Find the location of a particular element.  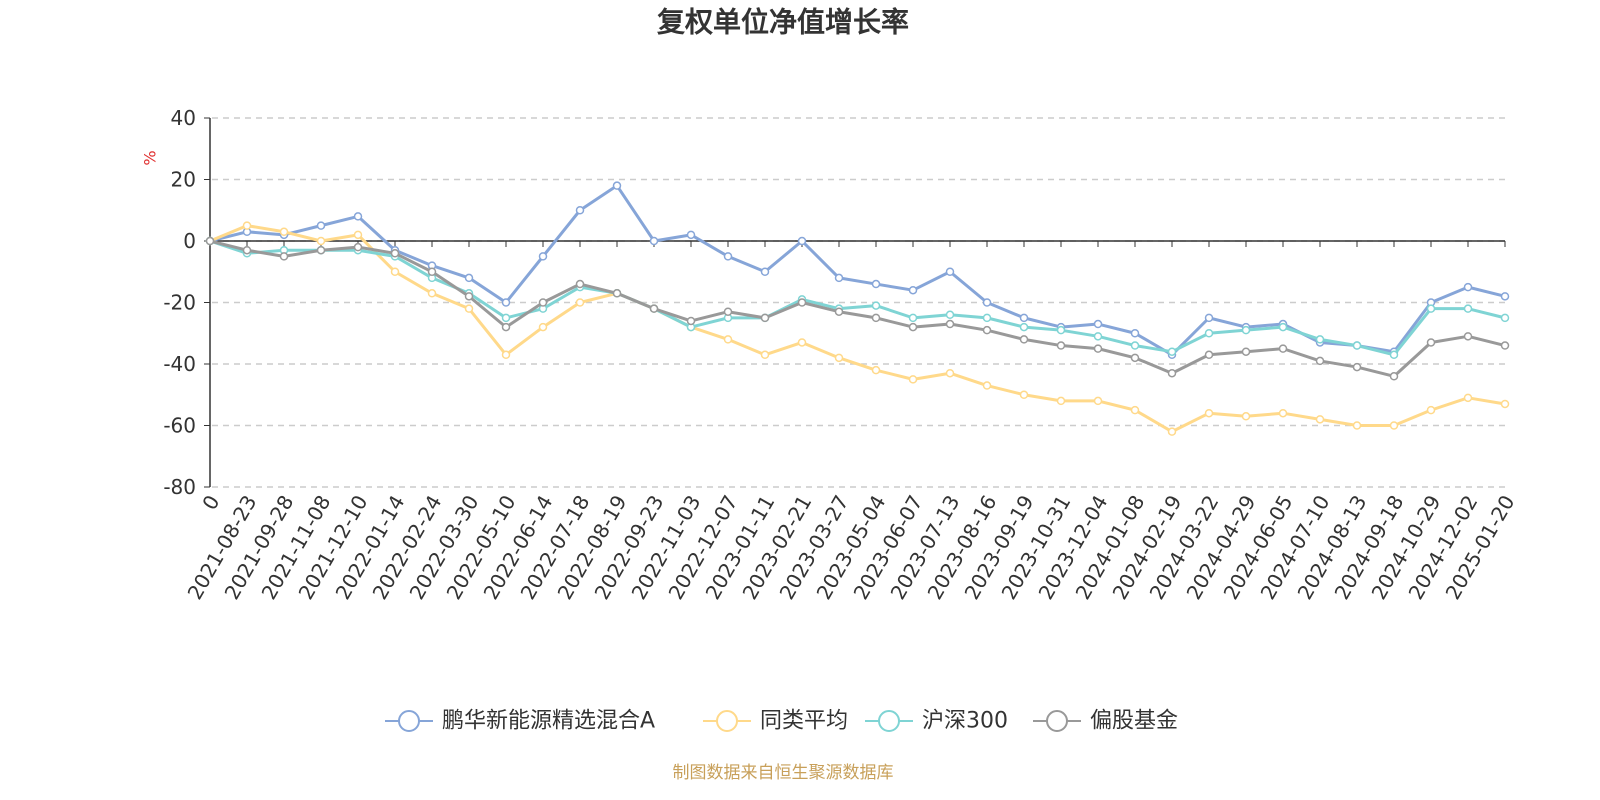

x-tick-label: 0 is located at coordinates (210, 502).